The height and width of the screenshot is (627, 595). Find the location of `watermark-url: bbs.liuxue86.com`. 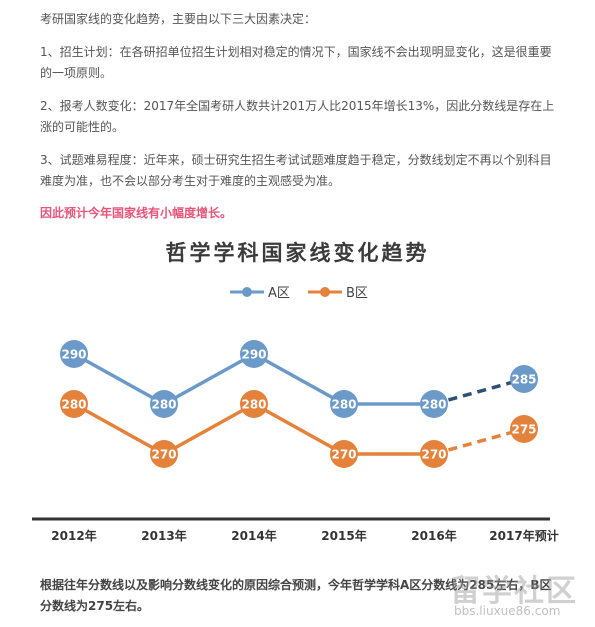

watermark-url: bbs.liuxue86.com is located at coordinates (507, 611).